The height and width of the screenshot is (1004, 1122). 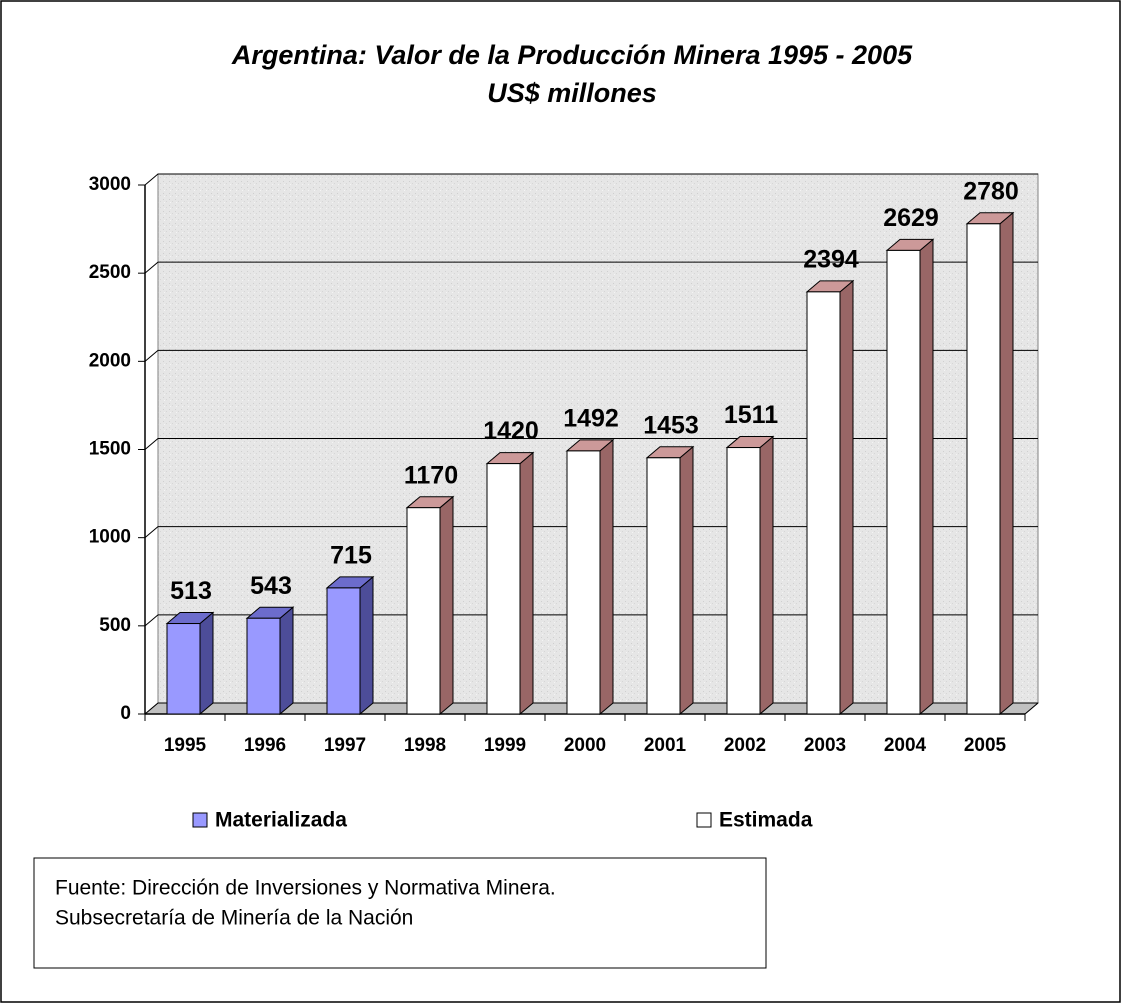 I want to click on legend-label: Estimada, so click(x=766, y=820).